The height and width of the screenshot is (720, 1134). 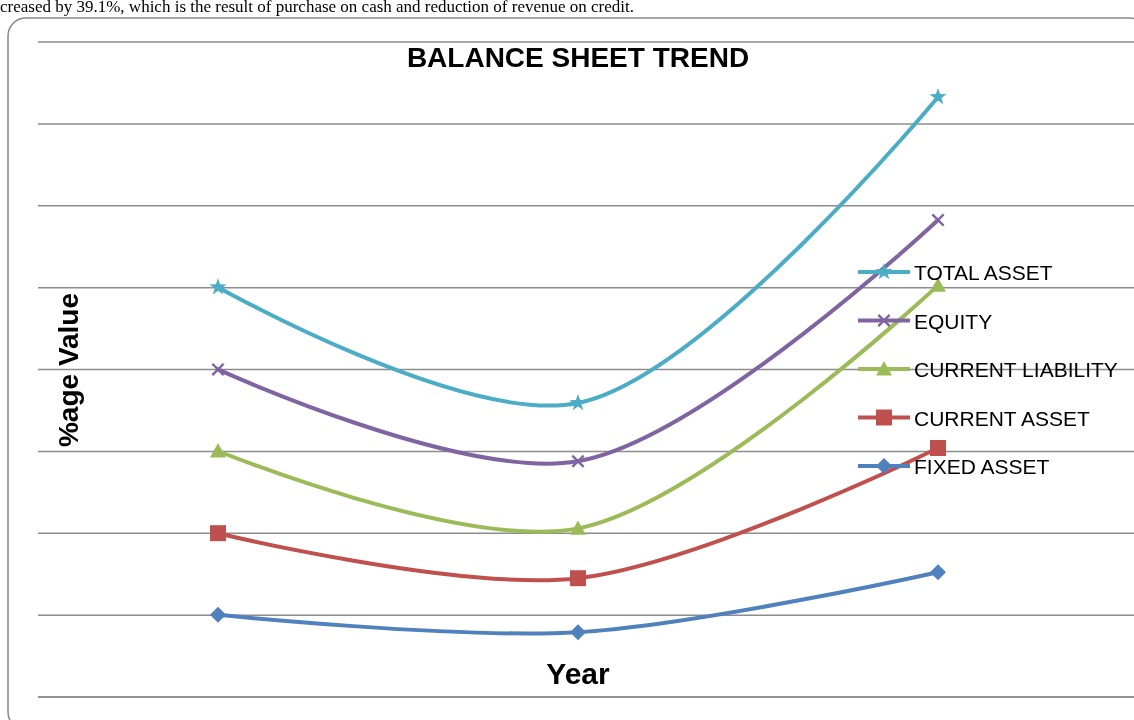 What do you see at coordinates (982, 466) in the screenshot?
I see `legend-label: FIXED ASSET` at bounding box center [982, 466].